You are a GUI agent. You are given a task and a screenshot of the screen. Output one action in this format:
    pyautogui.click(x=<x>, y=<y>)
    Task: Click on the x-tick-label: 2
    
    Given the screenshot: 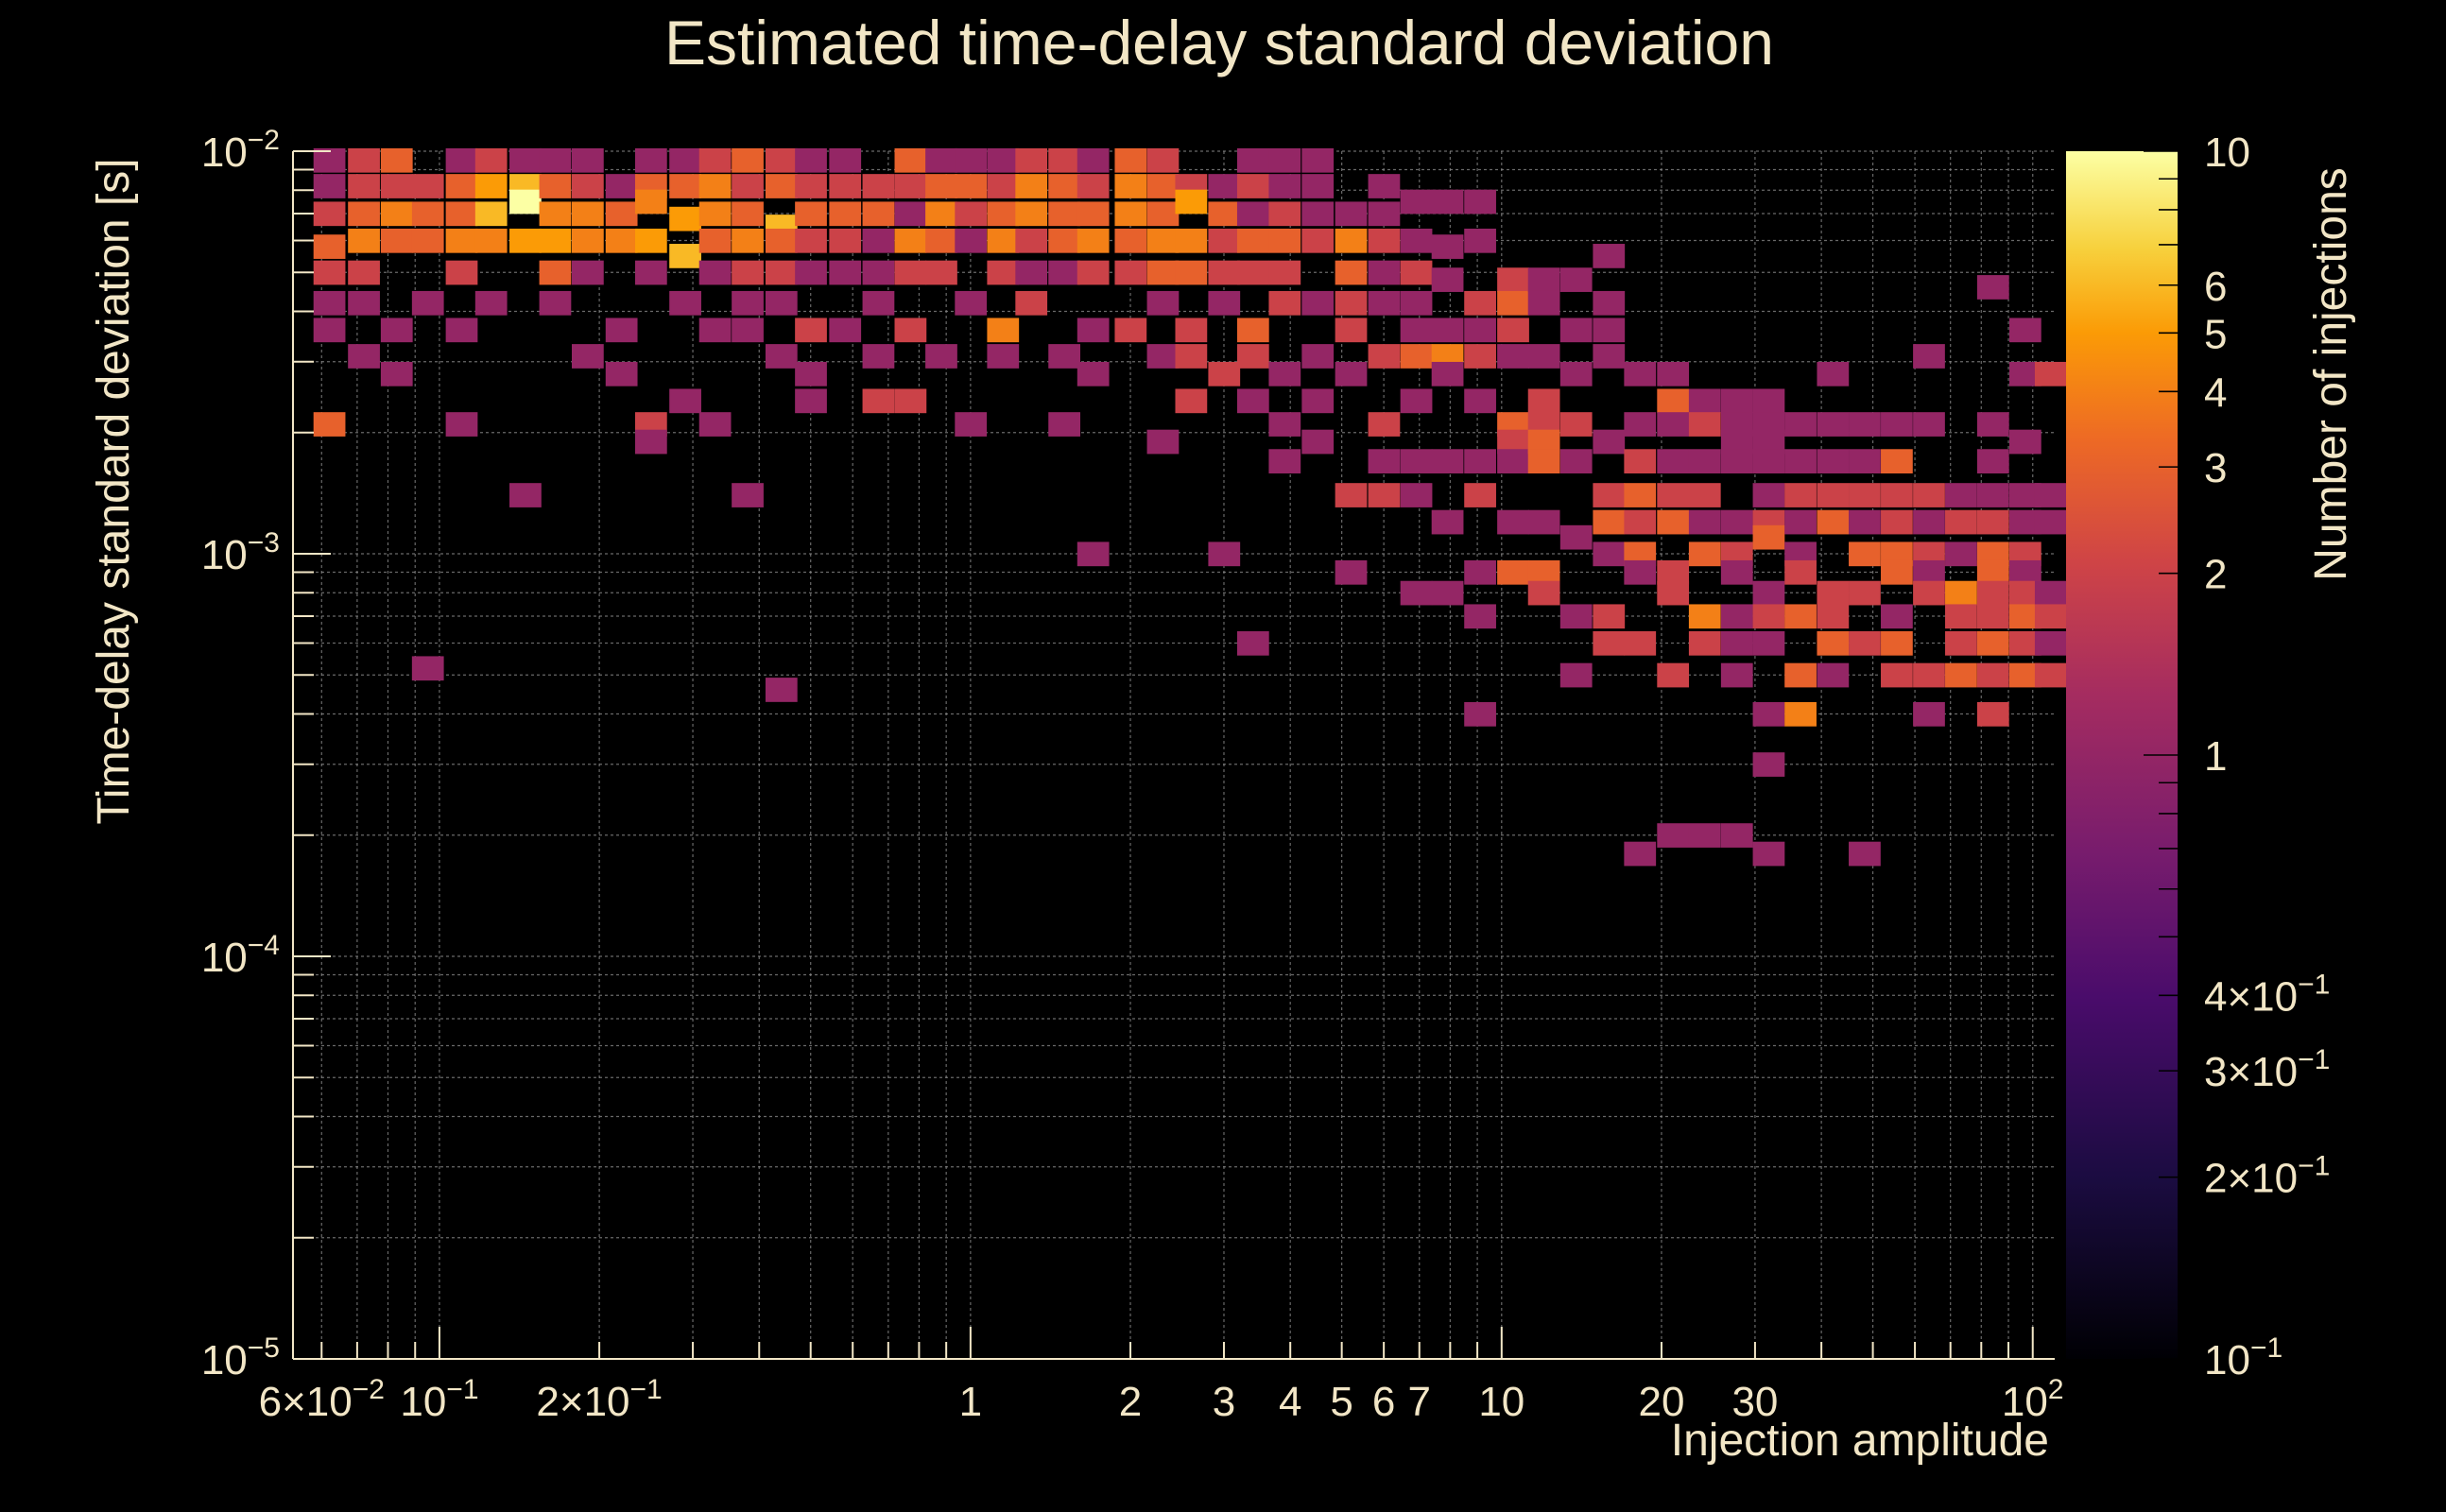 What is the action you would take?
    pyautogui.click(x=1130, y=1402)
    